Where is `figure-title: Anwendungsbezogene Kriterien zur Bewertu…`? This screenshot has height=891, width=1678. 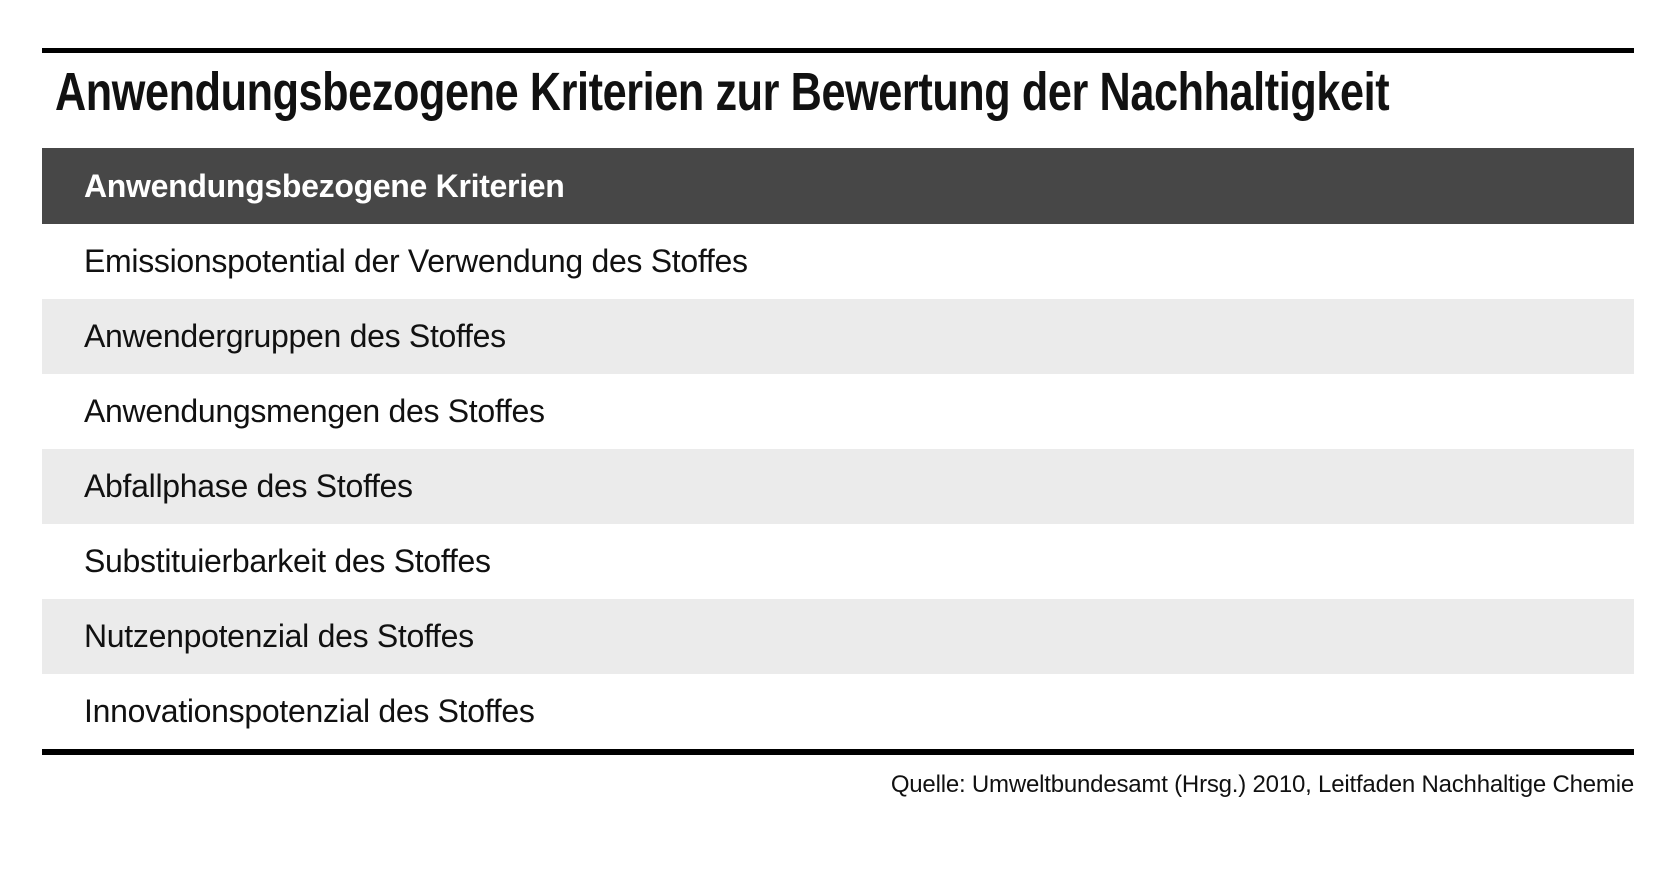 figure-title: Anwendungsbezogene Kriterien zur Bewertu… is located at coordinates (722, 92).